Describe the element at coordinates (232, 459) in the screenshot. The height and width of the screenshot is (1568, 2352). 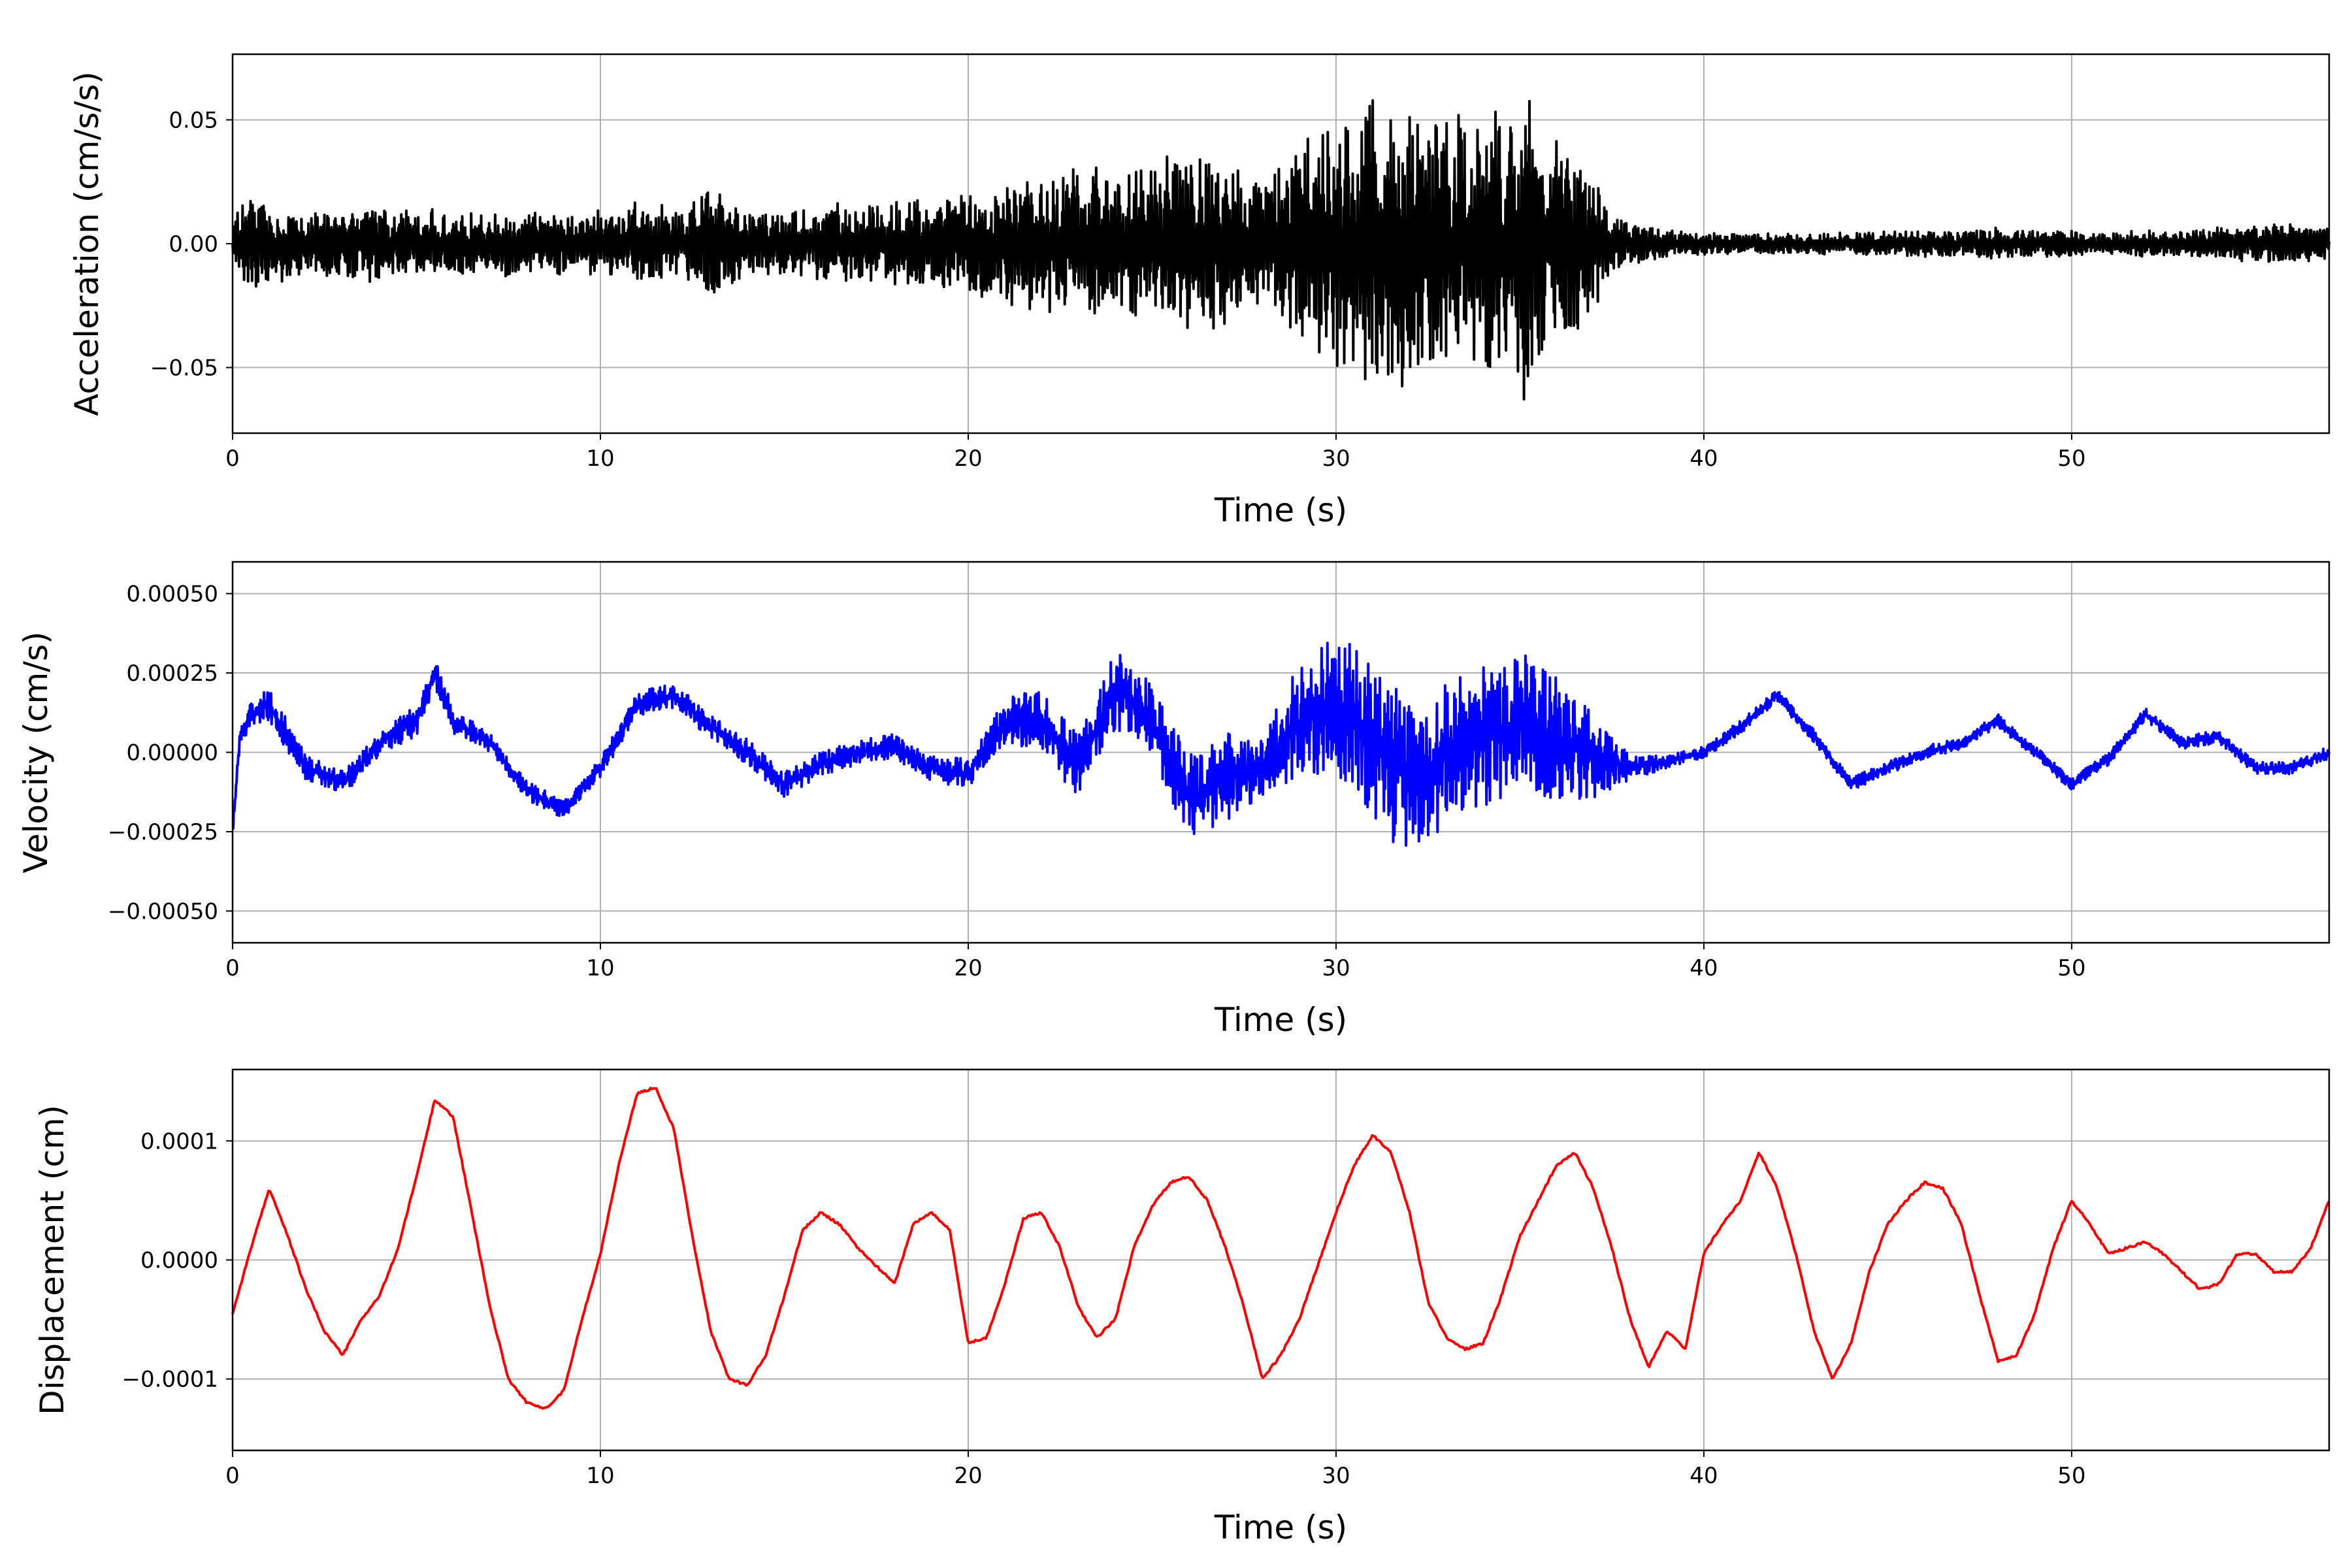
I see `acceleration-x-tick-label: 0` at that location.